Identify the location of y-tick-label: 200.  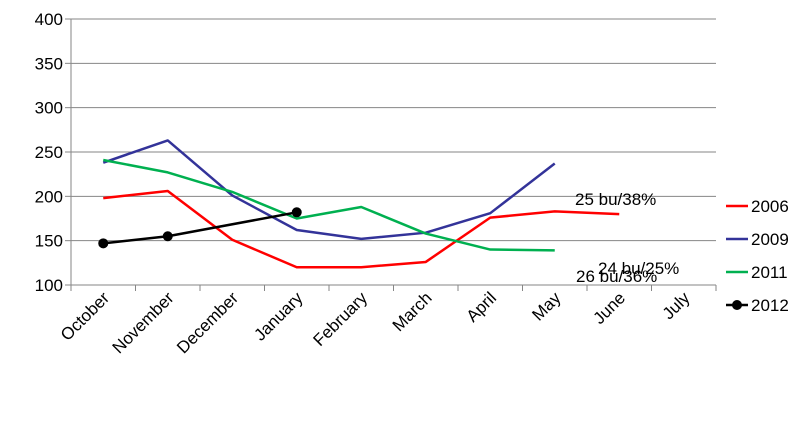
(49, 196).